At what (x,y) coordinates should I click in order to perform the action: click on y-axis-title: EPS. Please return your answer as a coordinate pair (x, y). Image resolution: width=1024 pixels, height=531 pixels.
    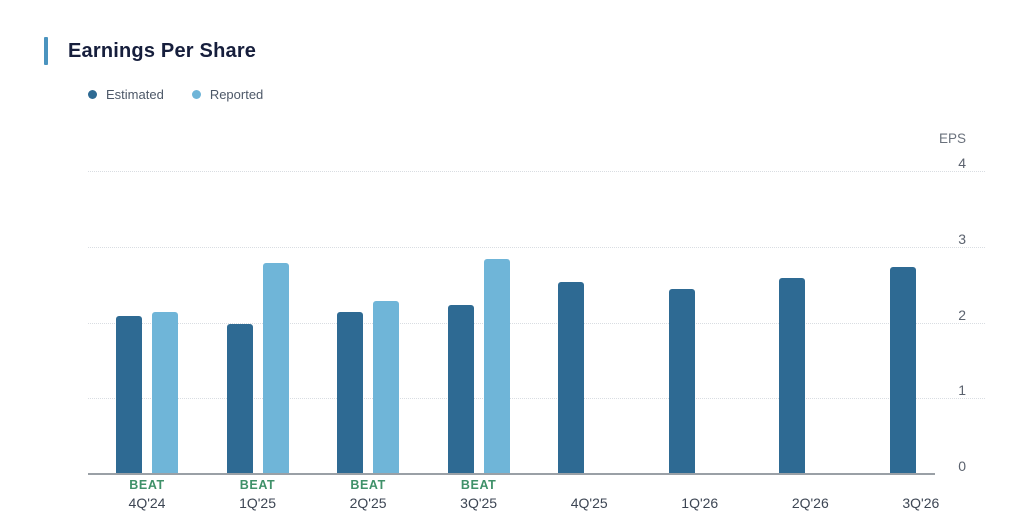
    Looking at the image, I should click on (952, 138).